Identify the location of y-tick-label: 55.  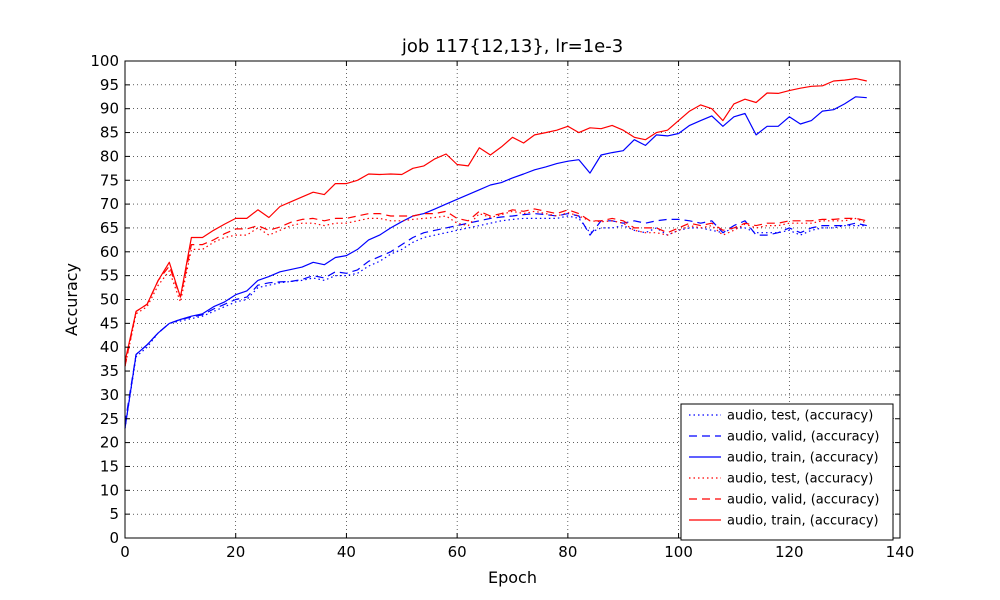
(109, 276).